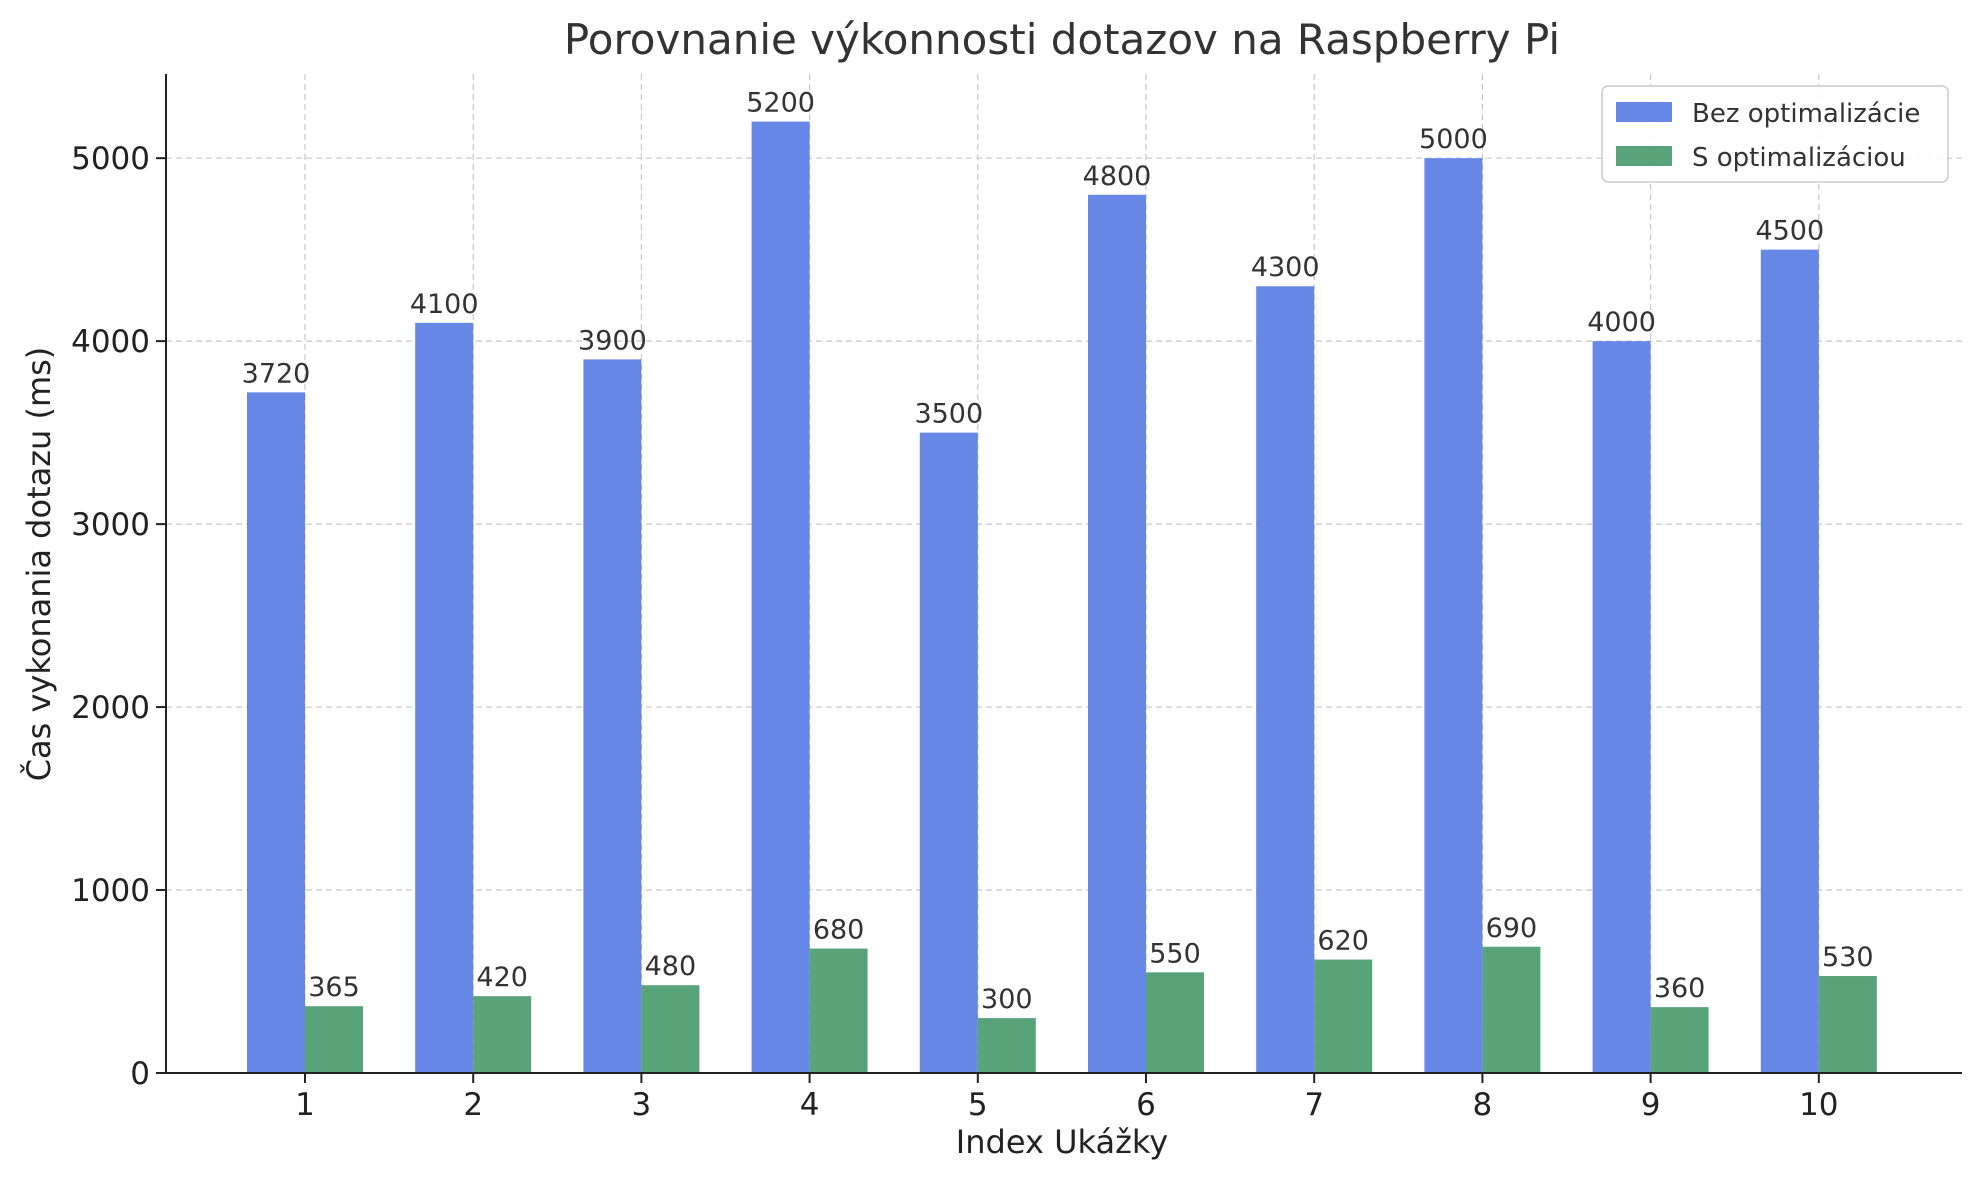 Image resolution: width=1979 pixels, height=1180 pixels. I want to click on y-tick-label: 4000, so click(110, 342).